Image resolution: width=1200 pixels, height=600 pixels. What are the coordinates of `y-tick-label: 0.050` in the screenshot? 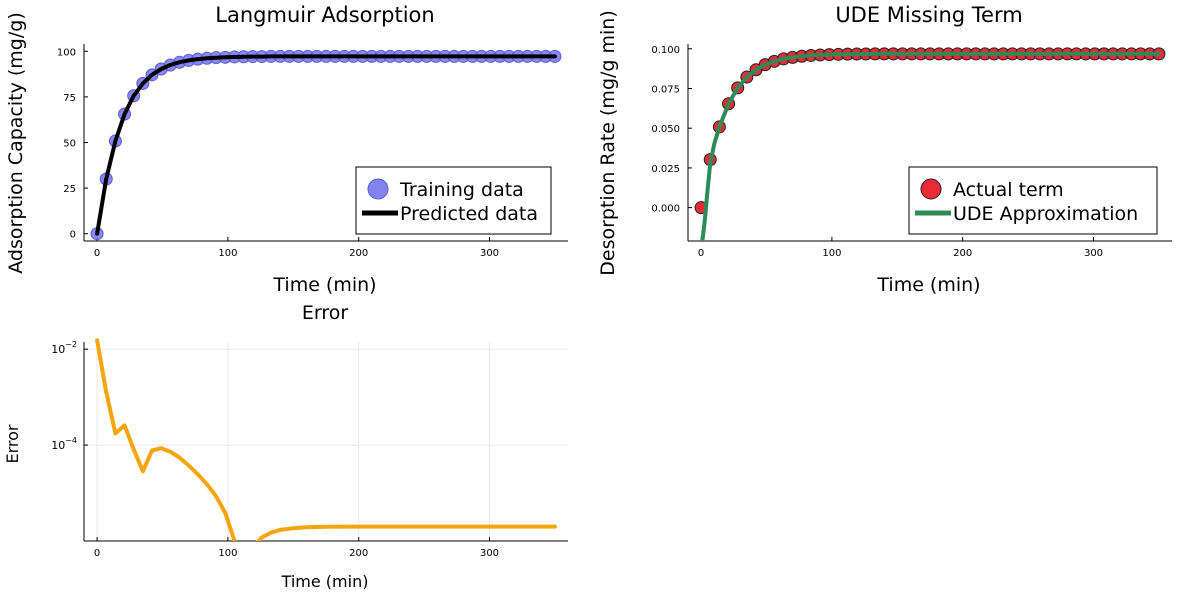 It's located at (665, 129).